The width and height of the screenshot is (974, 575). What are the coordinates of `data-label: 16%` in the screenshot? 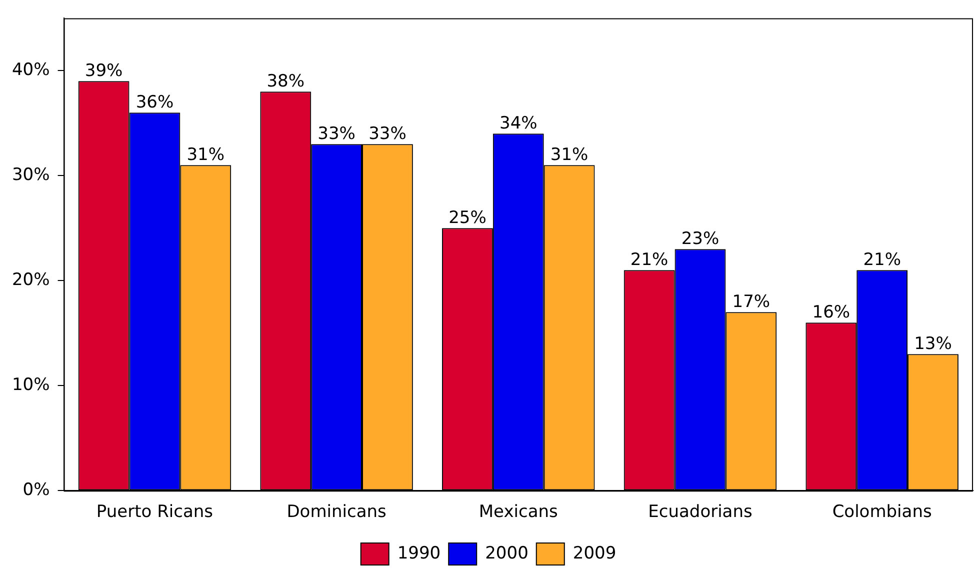 It's located at (831, 312).